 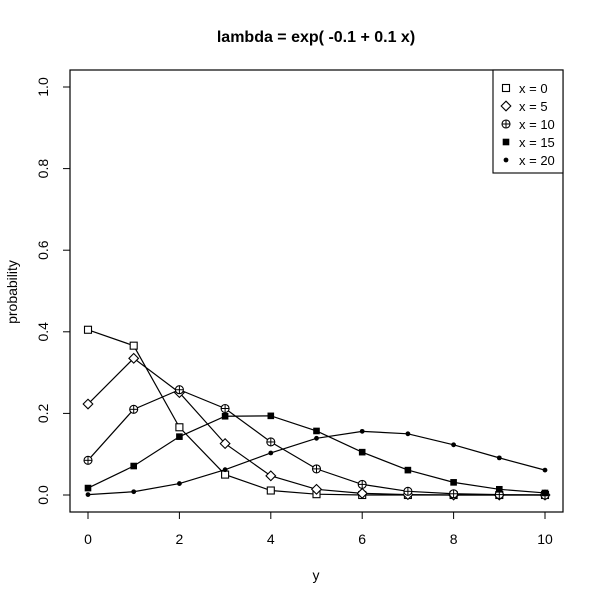 What do you see at coordinates (316, 575) in the screenshot?
I see `x-axis-label: y` at bounding box center [316, 575].